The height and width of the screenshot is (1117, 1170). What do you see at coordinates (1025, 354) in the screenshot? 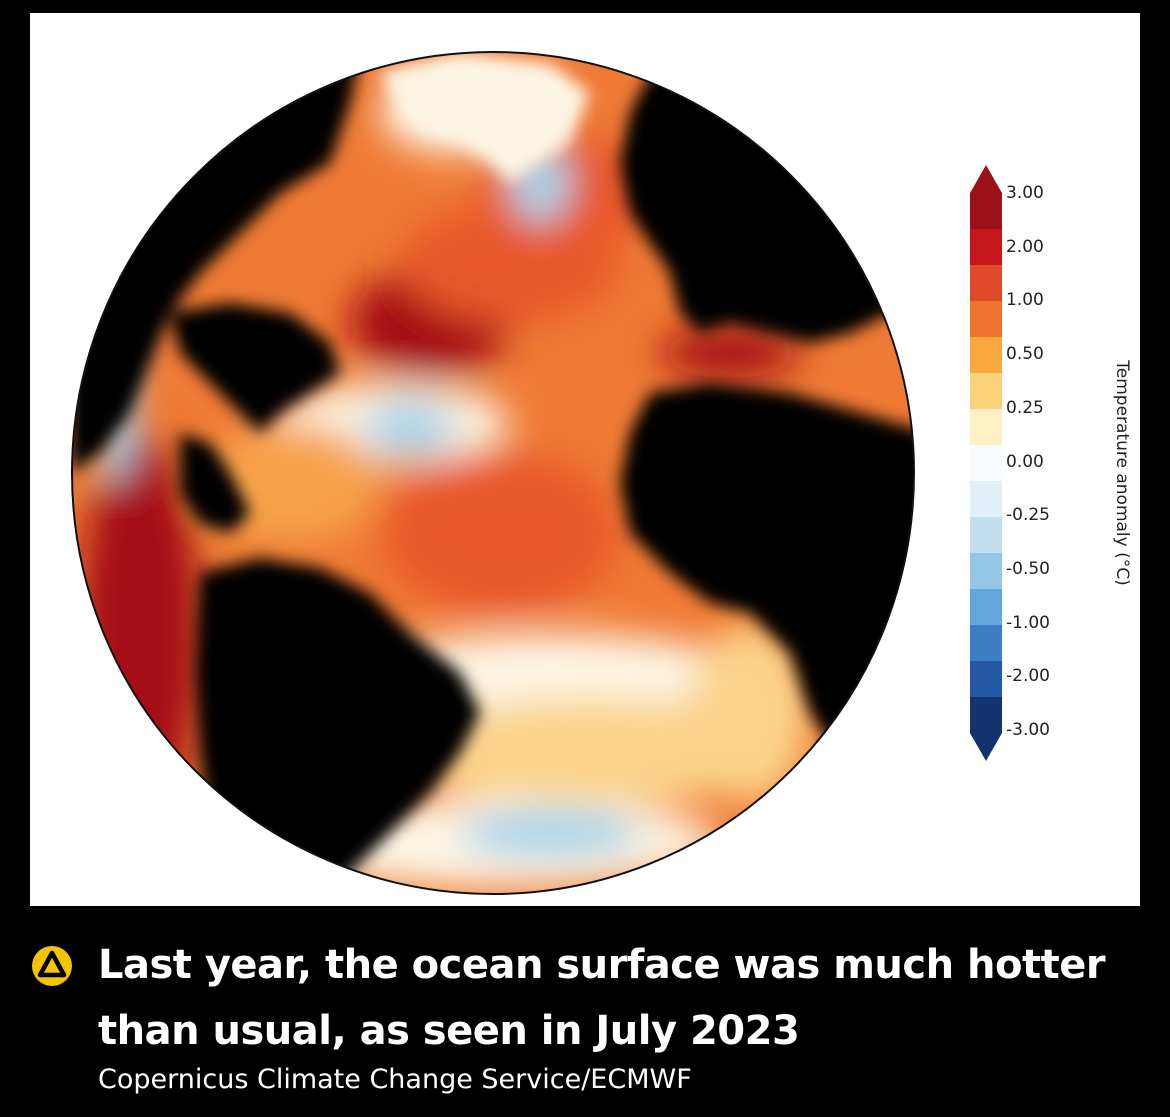
I see `legend-tick-label: 0.50` at bounding box center [1025, 354].